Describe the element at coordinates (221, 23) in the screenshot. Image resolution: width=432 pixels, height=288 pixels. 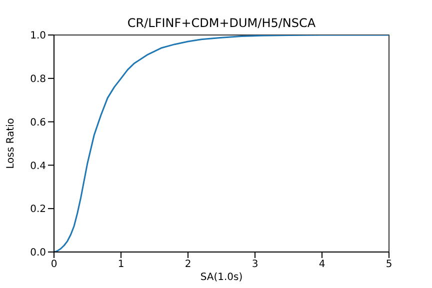
I see `chart-title: CR/LFINF+CDM+DUM/H5/NSCA` at that location.